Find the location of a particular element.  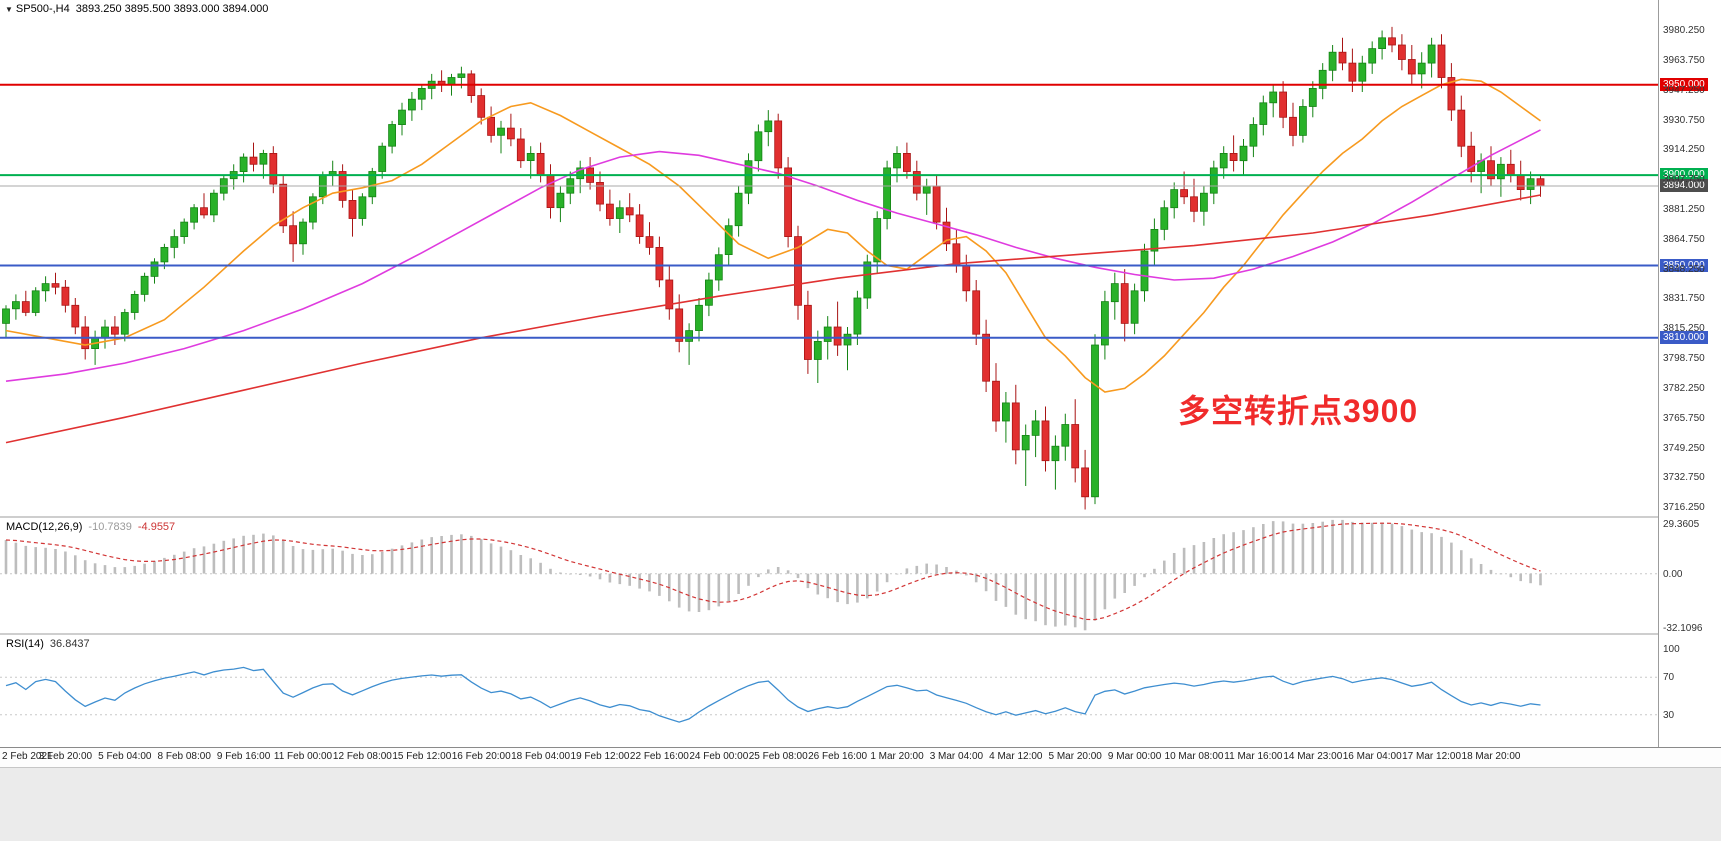

time-axis-label: 10 Mar 08:00 is located at coordinates (1194, 756).